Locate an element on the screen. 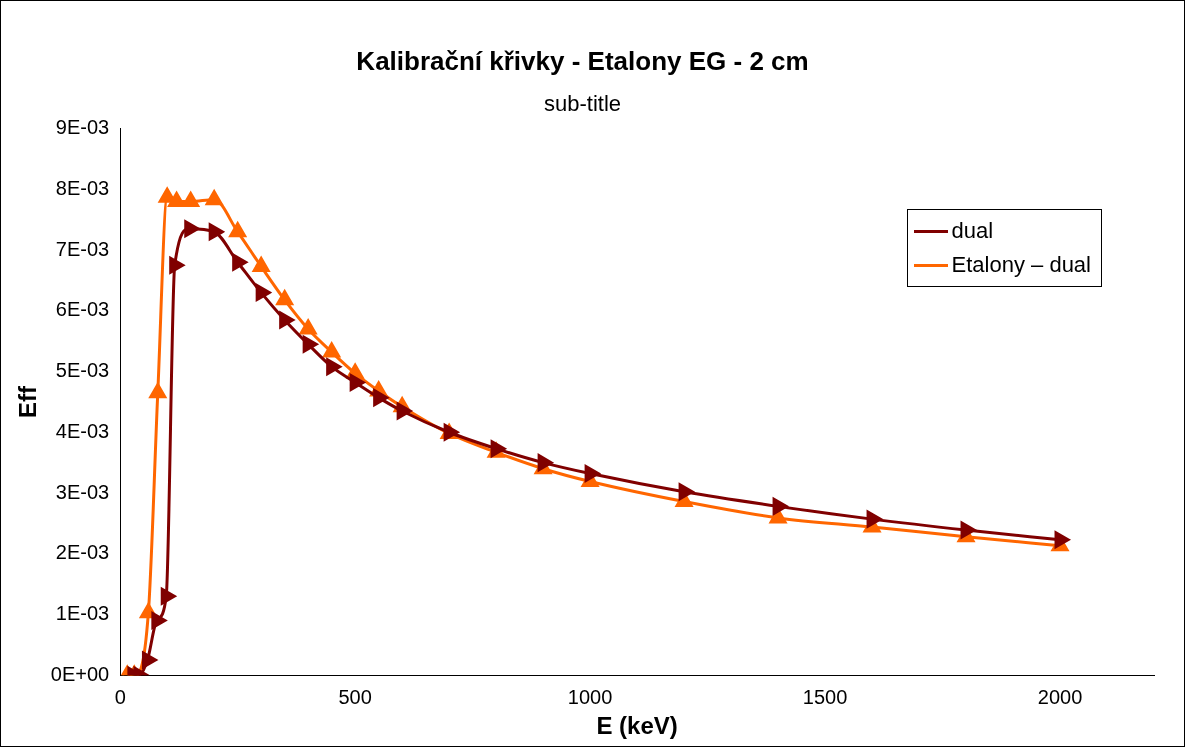  chart-subtitle: sub-title is located at coordinates (582, 104).